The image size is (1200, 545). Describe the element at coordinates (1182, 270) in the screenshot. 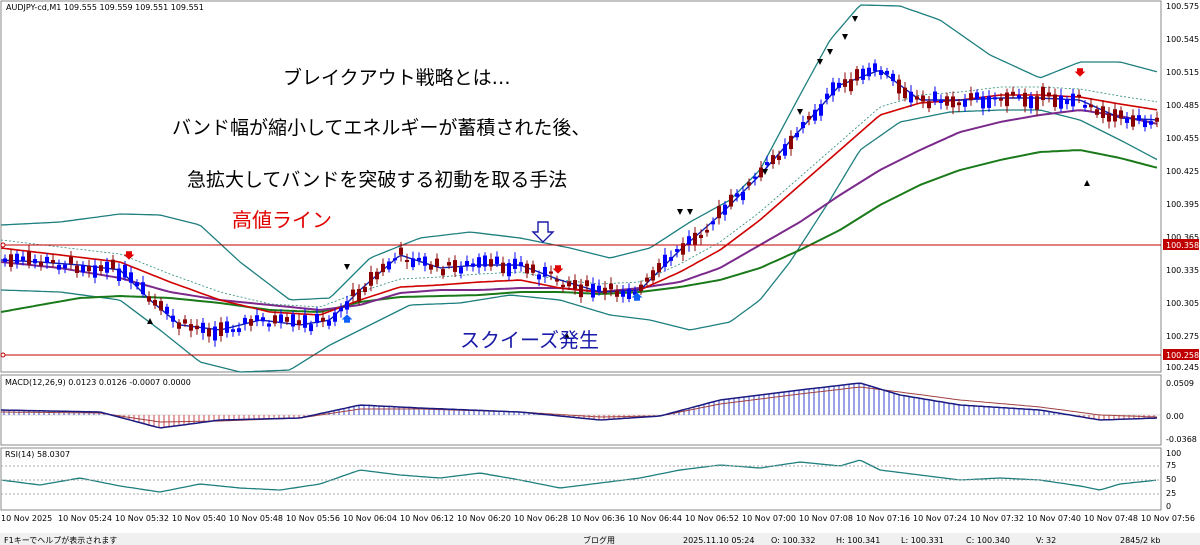

I see `price-tick: 100.335` at that location.